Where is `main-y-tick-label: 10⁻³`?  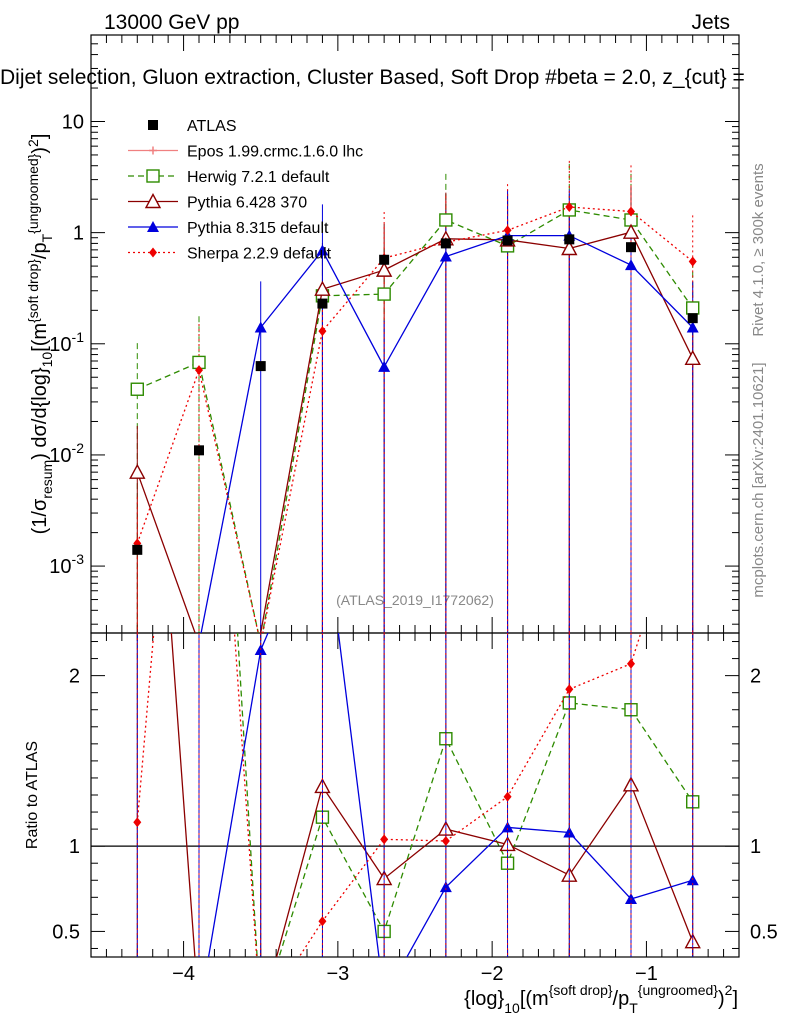 main-y-tick-label: 10⁻³ is located at coordinates (66, 564).